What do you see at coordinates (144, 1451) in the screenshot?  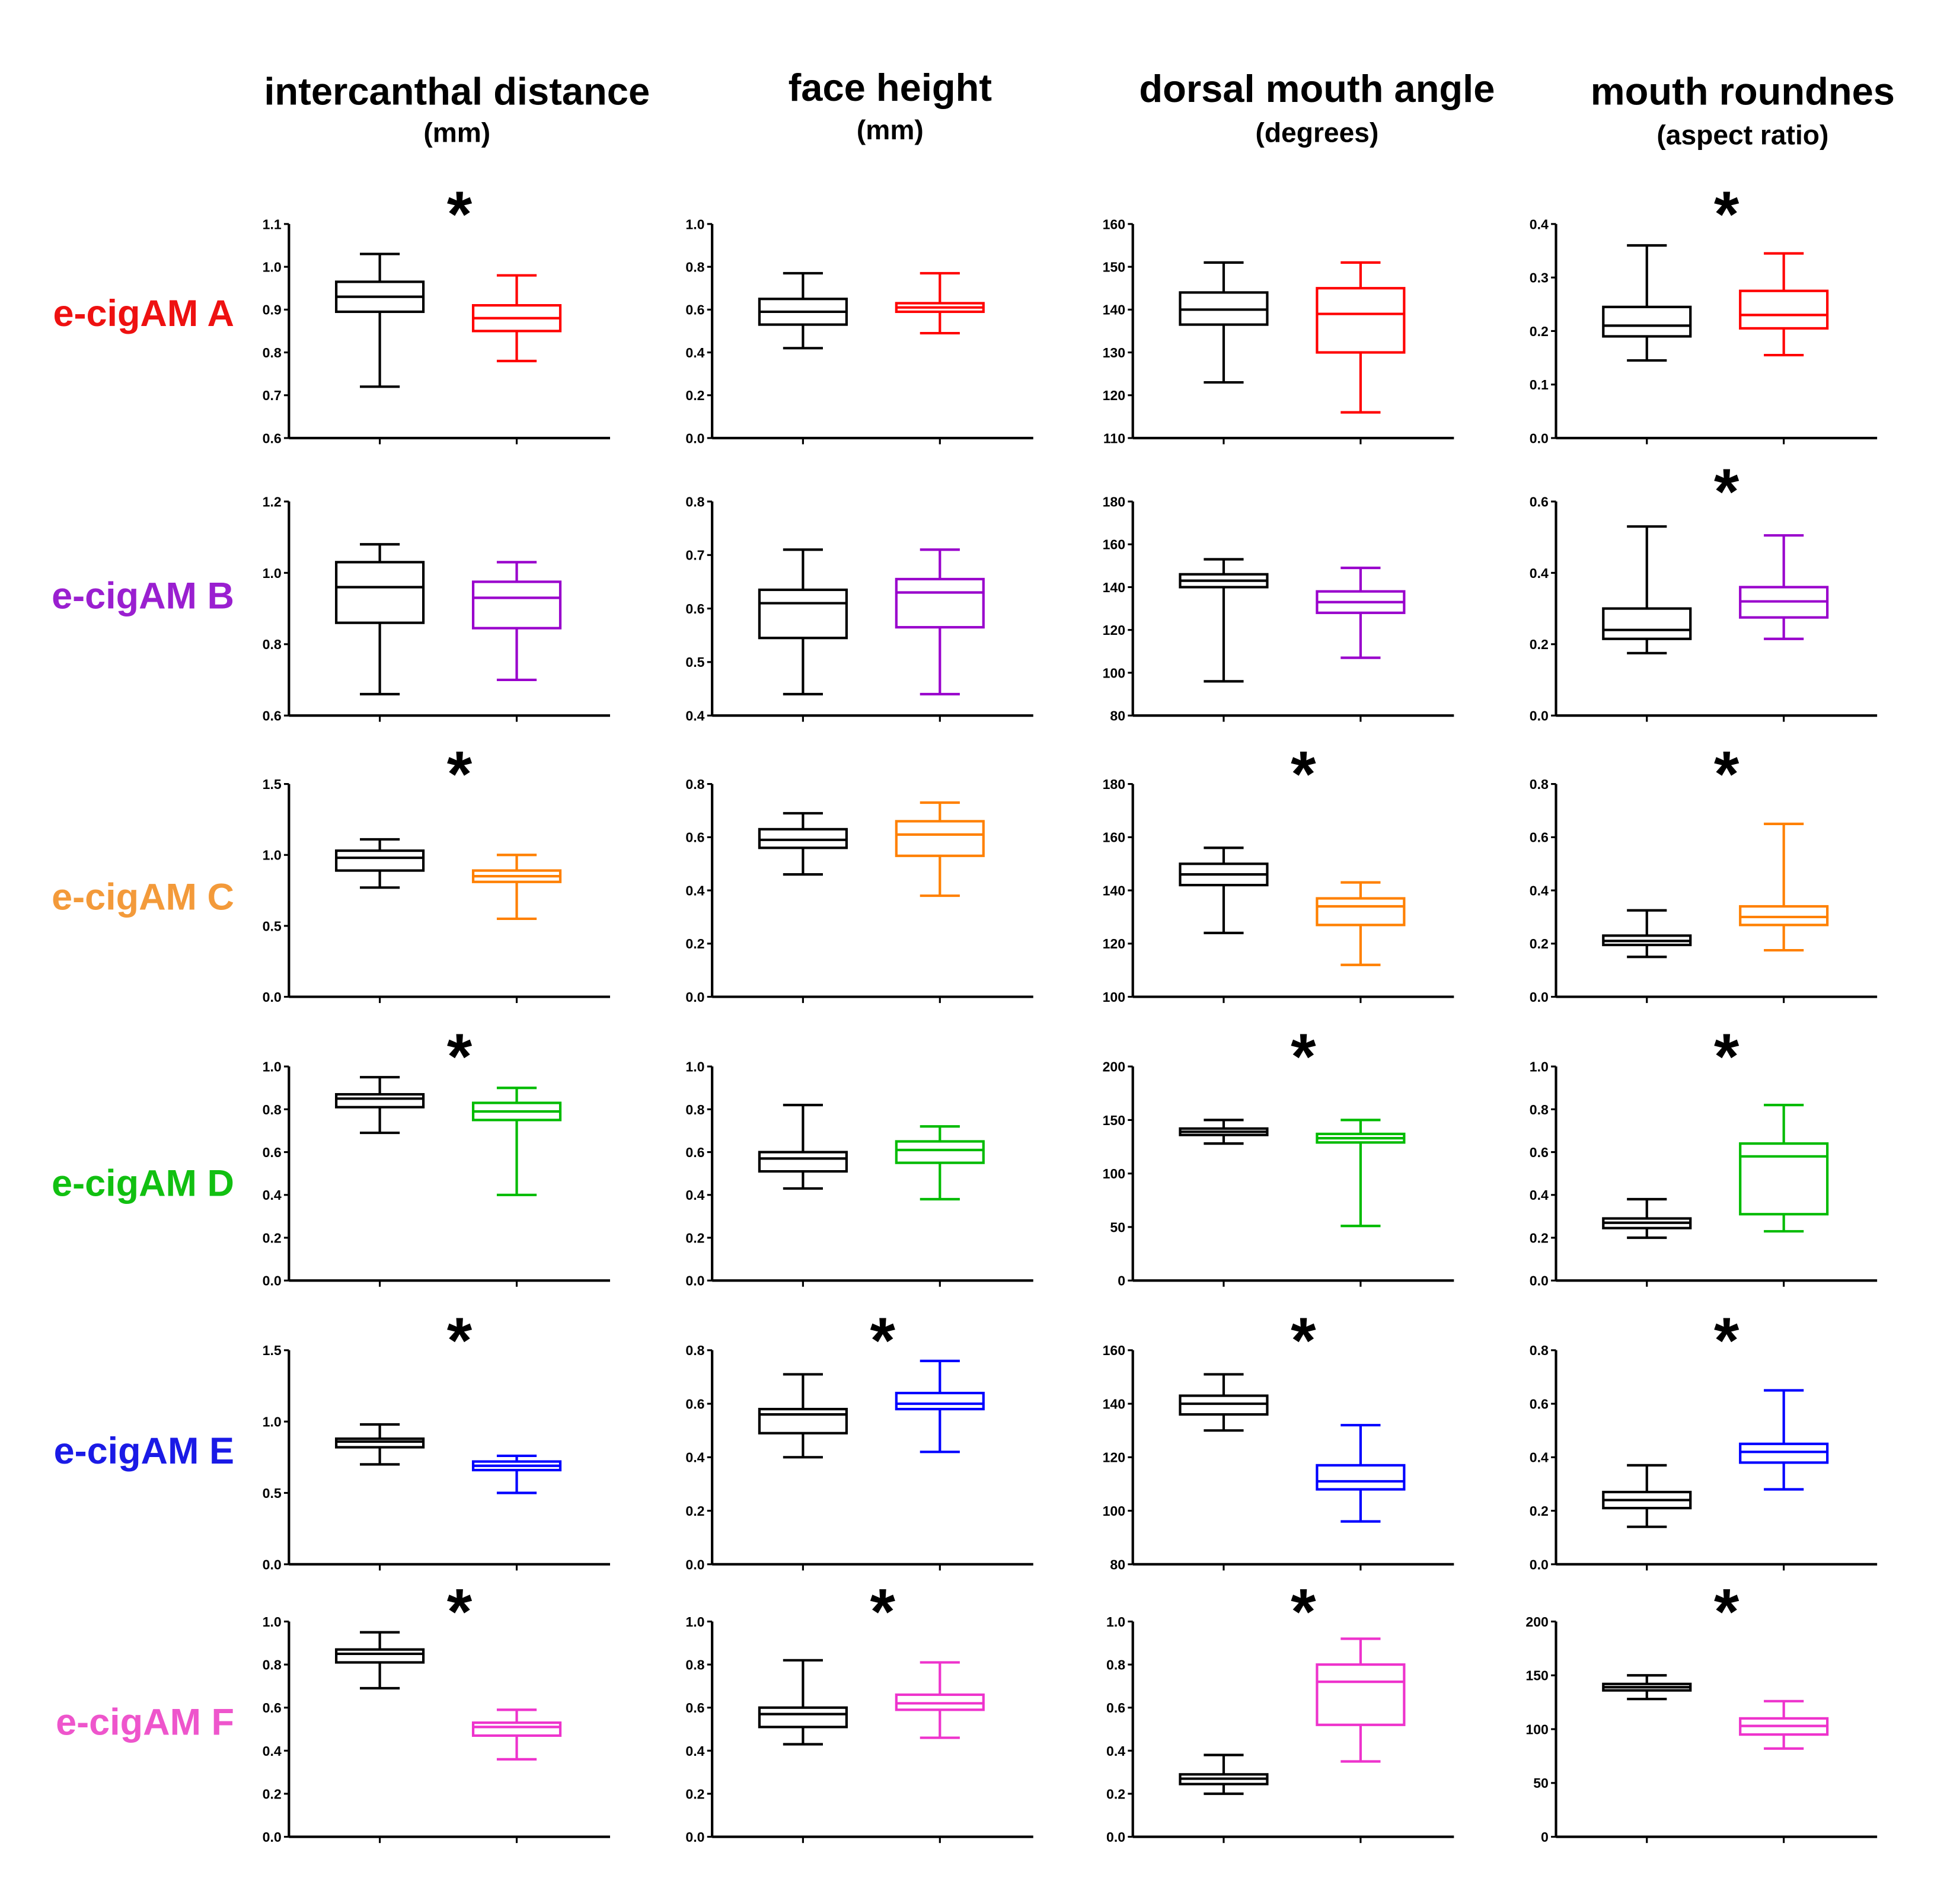 I see `row-label: e-cigAM E` at bounding box center [144, 1451].